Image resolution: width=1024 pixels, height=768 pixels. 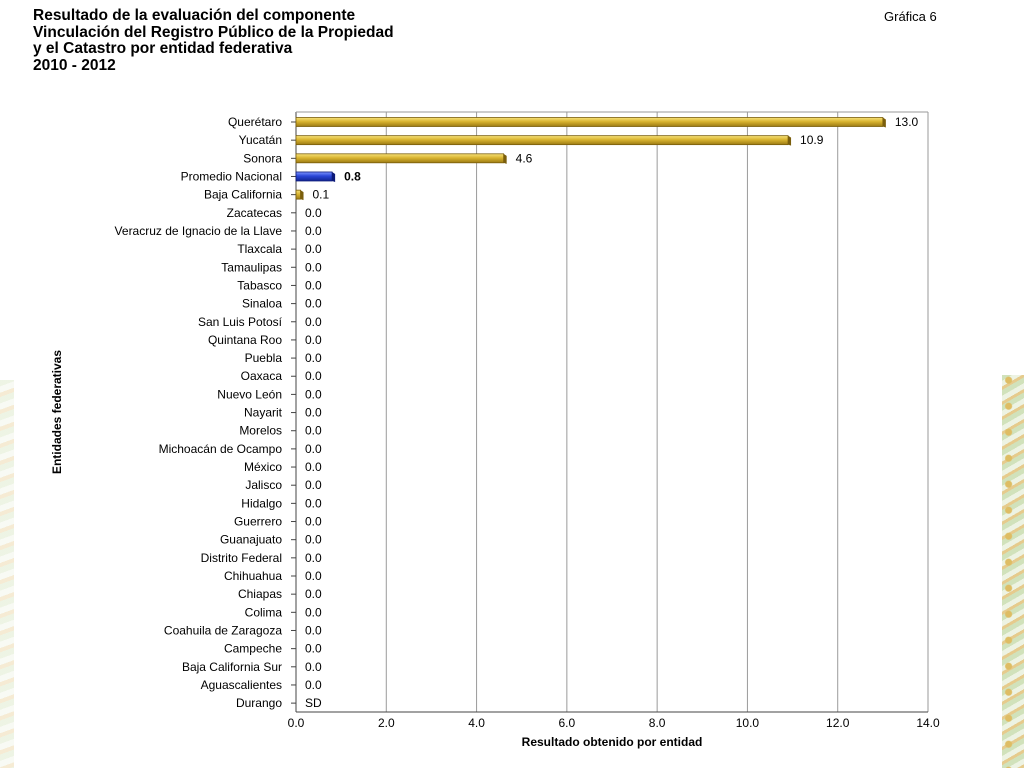 I want to click on category-label: Guanajuato, so click(x=251, y=540).